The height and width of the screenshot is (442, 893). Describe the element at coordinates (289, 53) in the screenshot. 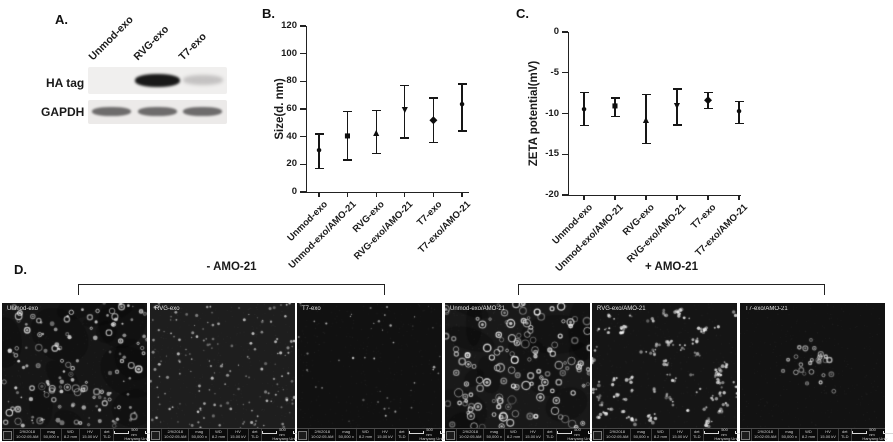

I see `y-axis-tick-label: 100` at that location.